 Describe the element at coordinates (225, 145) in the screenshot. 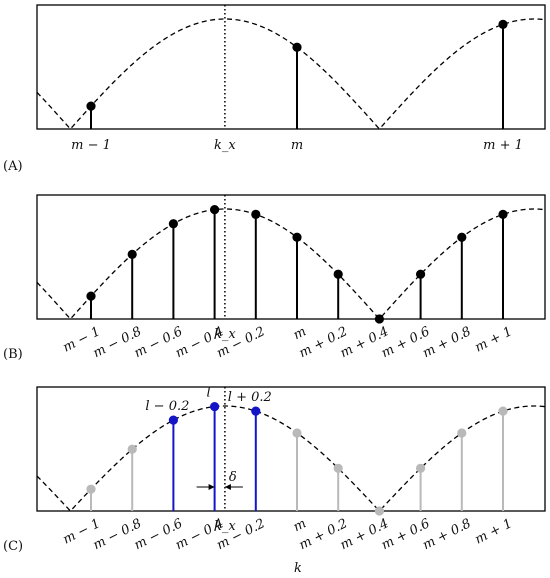

I see `panel-a-kx-label: k_x` at that location.